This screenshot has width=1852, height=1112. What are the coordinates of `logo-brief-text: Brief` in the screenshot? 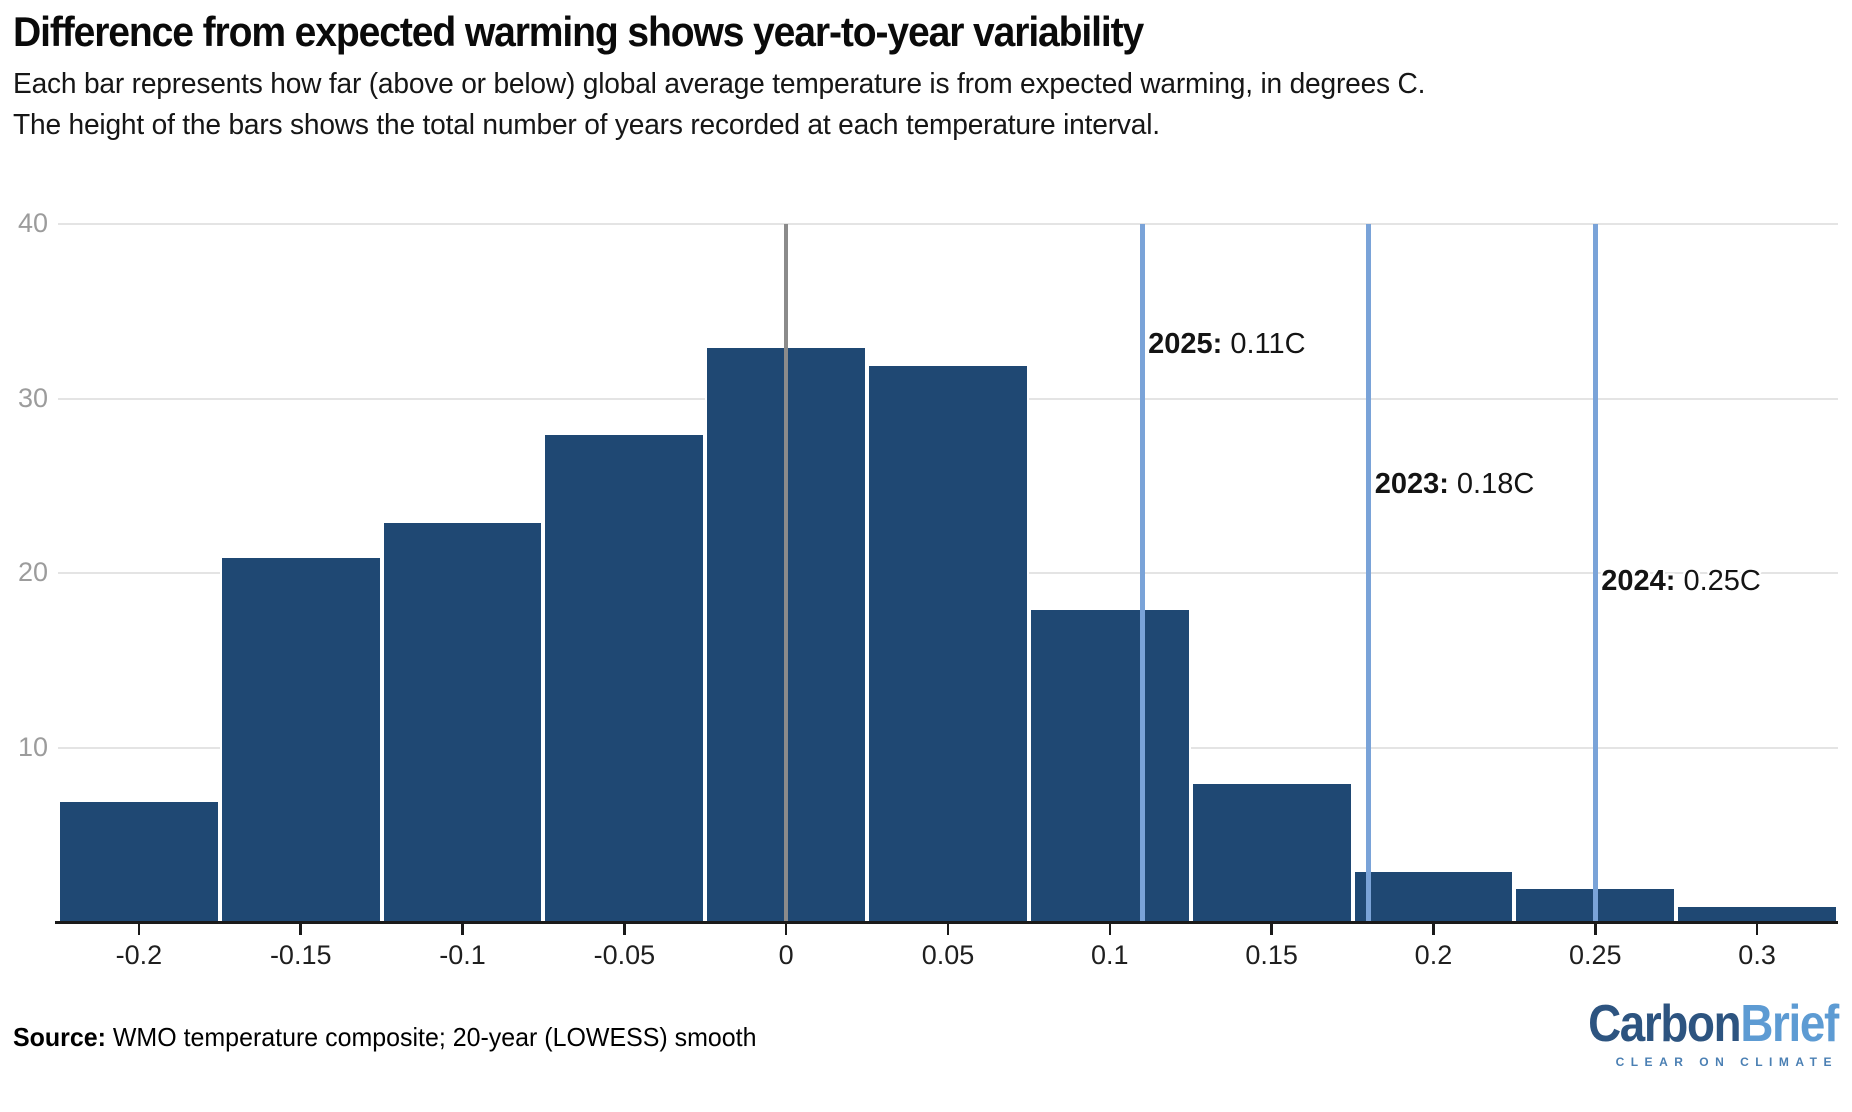 It's located at (1789, 1024).